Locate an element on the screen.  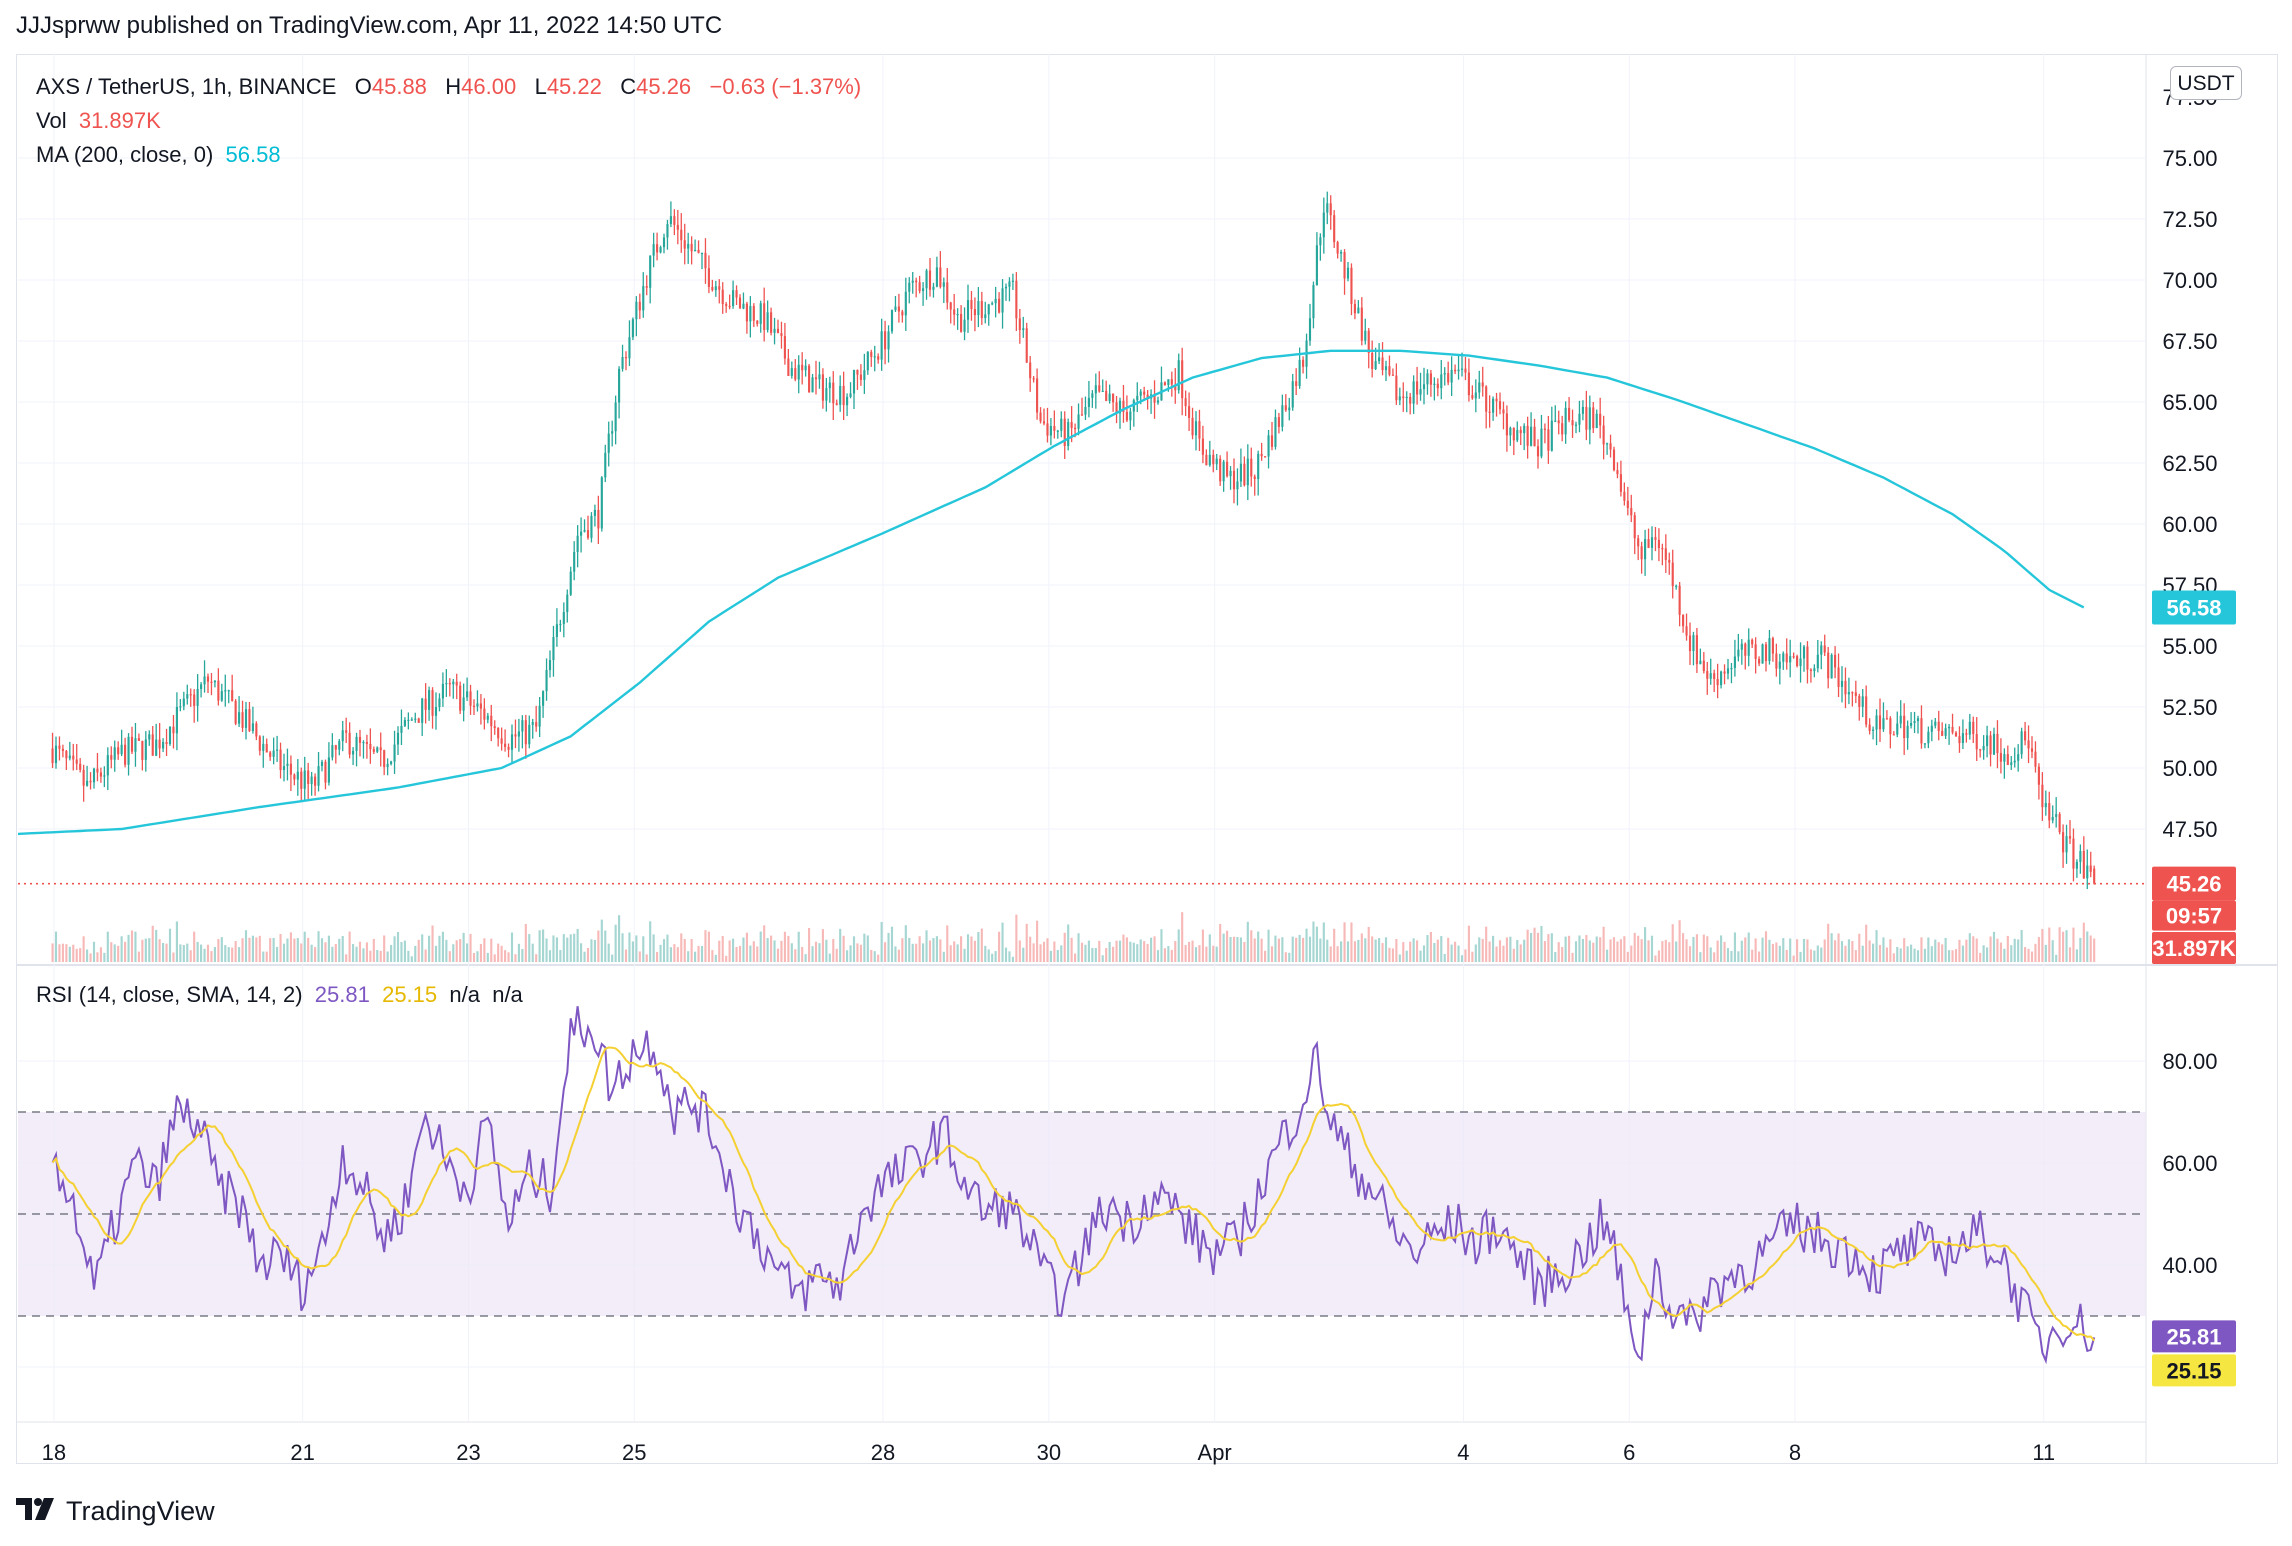
legend-volume-label: Vol is located at coordinates (51, 120).